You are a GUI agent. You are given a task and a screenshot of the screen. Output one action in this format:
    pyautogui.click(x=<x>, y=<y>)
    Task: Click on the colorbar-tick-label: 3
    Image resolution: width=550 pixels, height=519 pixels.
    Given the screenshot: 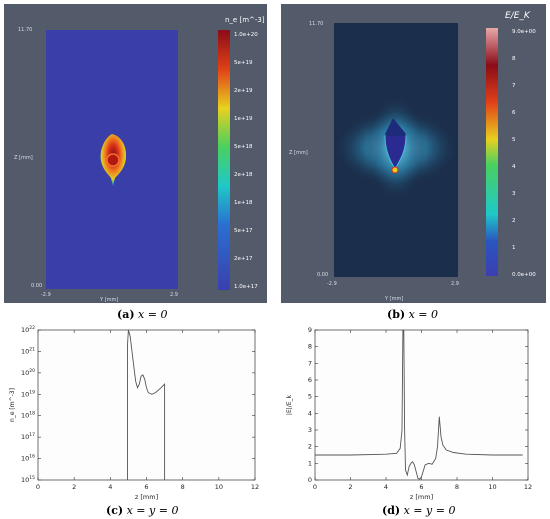 What is the action you would take?
    pyautogui.click(x=514, y=194)
    